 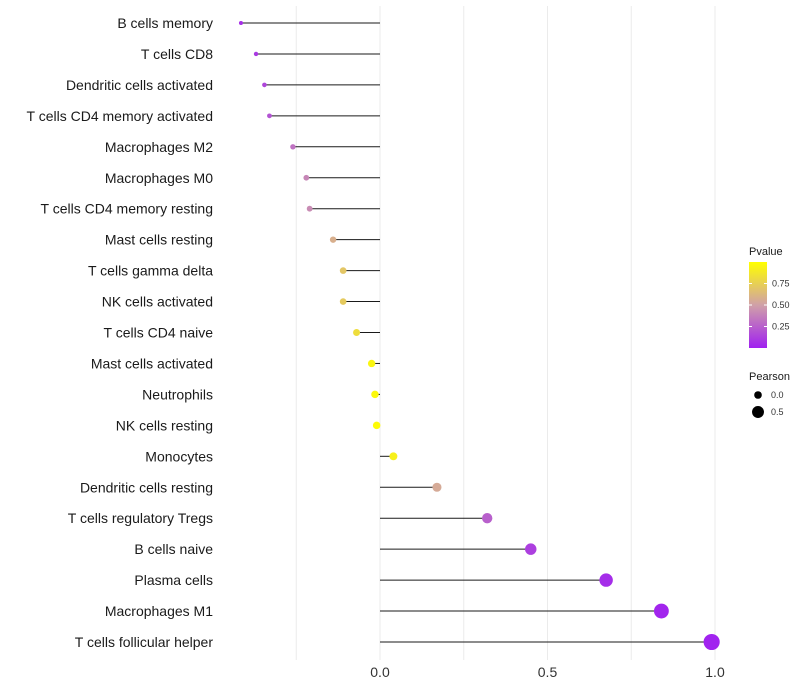 I want to click on category-label: T cells CD4 memory resting, so click(x=127, y=209).